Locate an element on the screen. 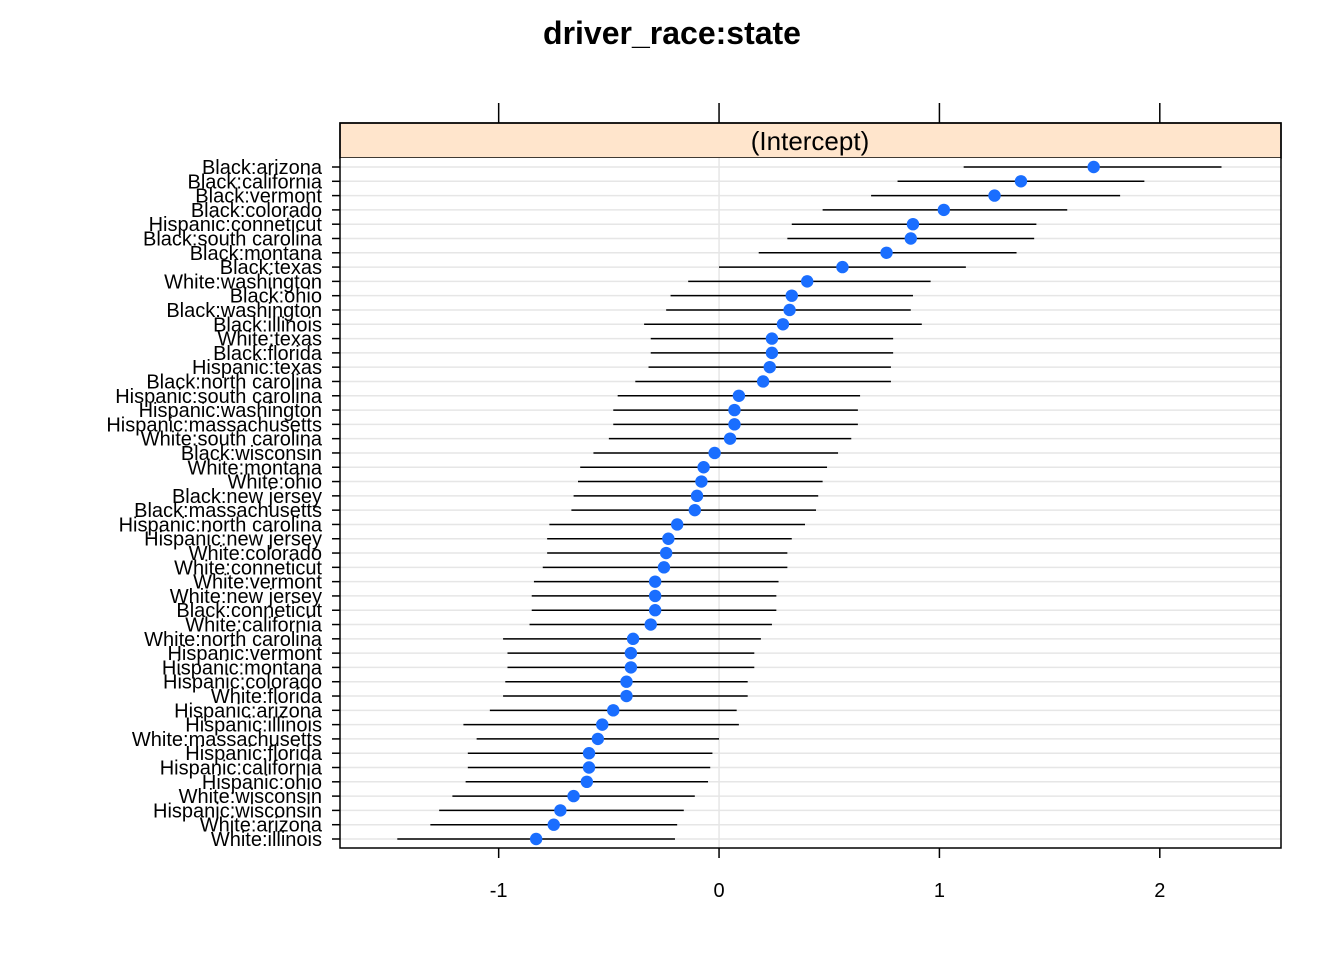 The height and width of the screenshot is (960, 1344). category-label: Hispanic:south carolina is located at coordinates (219, 397).